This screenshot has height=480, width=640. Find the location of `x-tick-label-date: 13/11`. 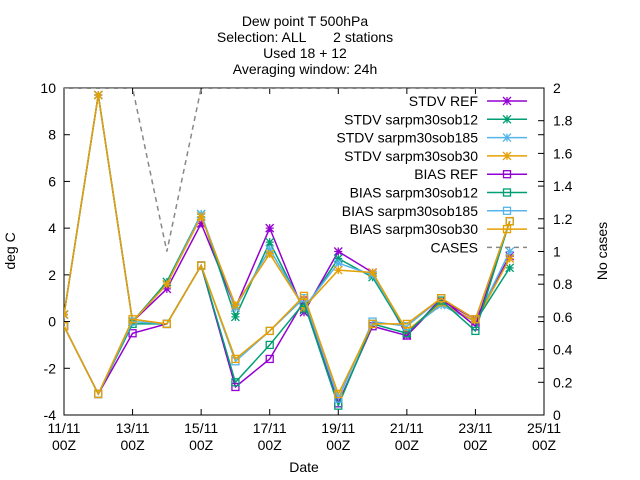

x-tick-label-date: 13/11 is located at coordinates (133, 428).